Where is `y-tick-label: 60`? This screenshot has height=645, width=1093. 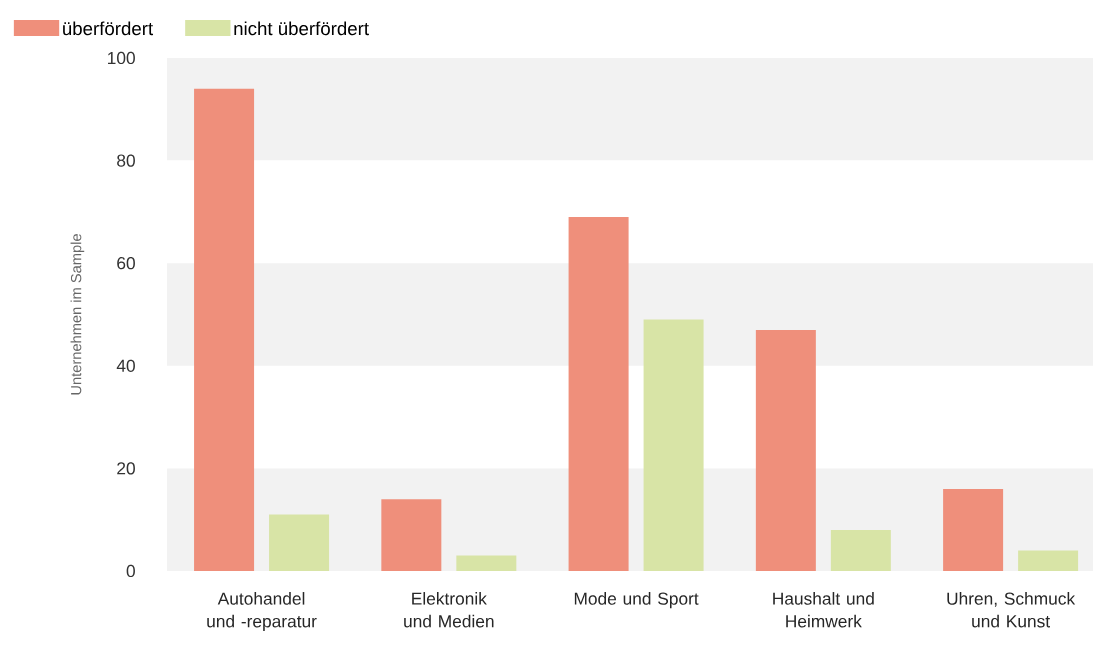
y-tick-label: 60 is located at coordinates (126, 263).